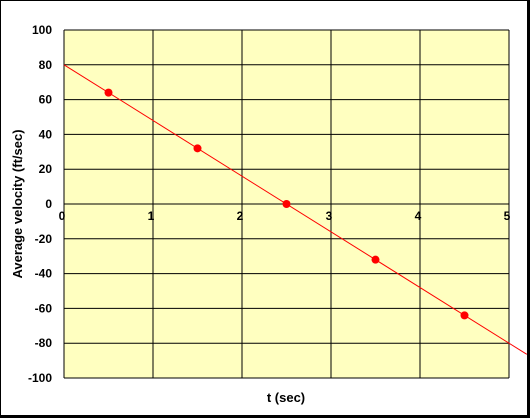 Image resolution: width=530 pixels, height=418 pixels. Describe the element at coordinates (418, 216) in the screenshot. I see `x-tick-label: 4` at that location.